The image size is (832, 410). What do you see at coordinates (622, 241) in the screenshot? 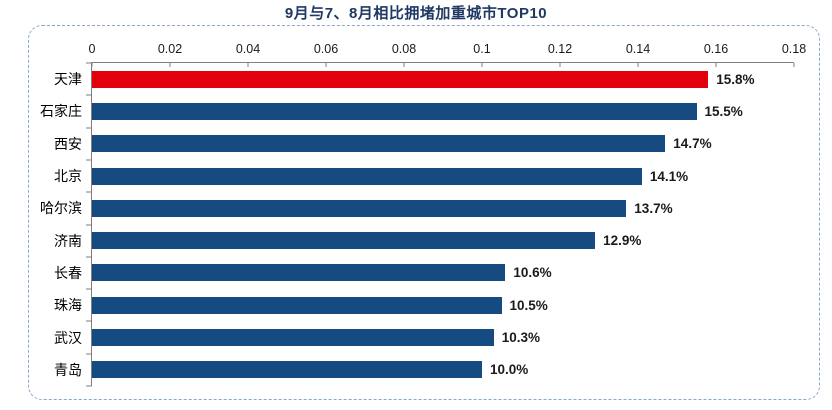
I see `value-label: 12.9%` at bounding box center [622, 241].